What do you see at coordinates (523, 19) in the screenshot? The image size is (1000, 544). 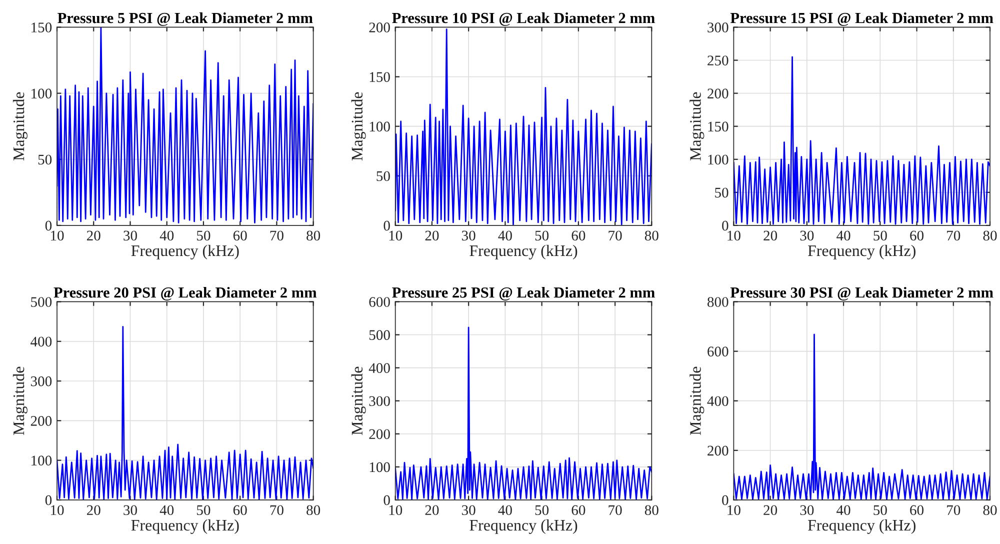 I see `chart-title: Pressure 10 PSI @ Leak Diameter 2 mm` at bounding box center [523, 19].